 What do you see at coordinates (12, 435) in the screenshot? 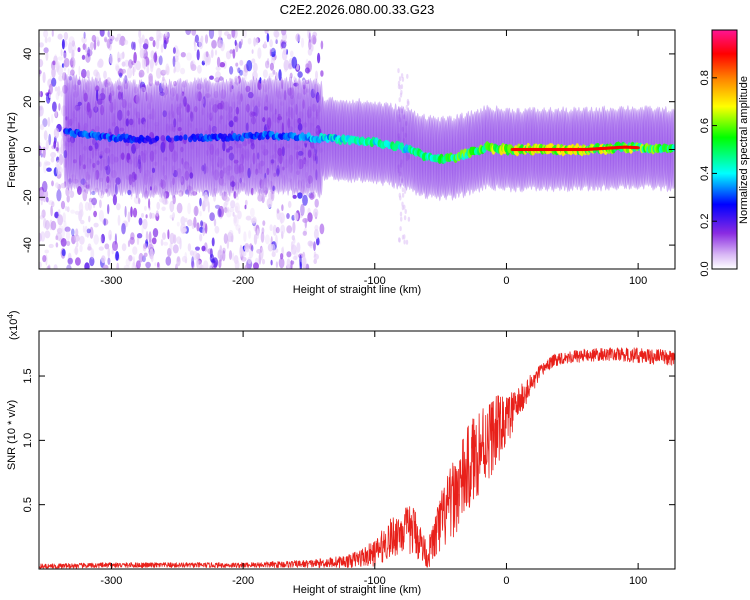
I see `snr-y-label: SNR (10 * v/v)` at bounding box center [12, 435].